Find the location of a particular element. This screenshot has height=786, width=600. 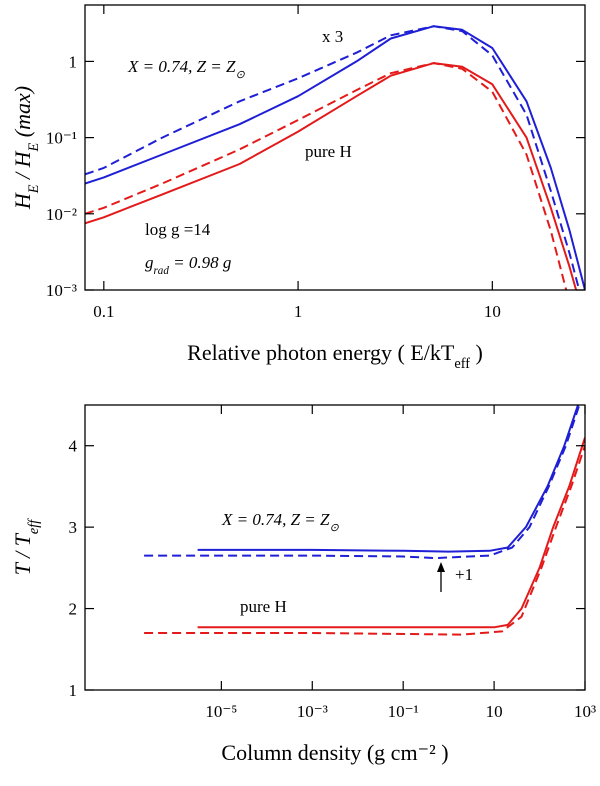

x-axis-label-part: ) is located at coordinates (476, 352).